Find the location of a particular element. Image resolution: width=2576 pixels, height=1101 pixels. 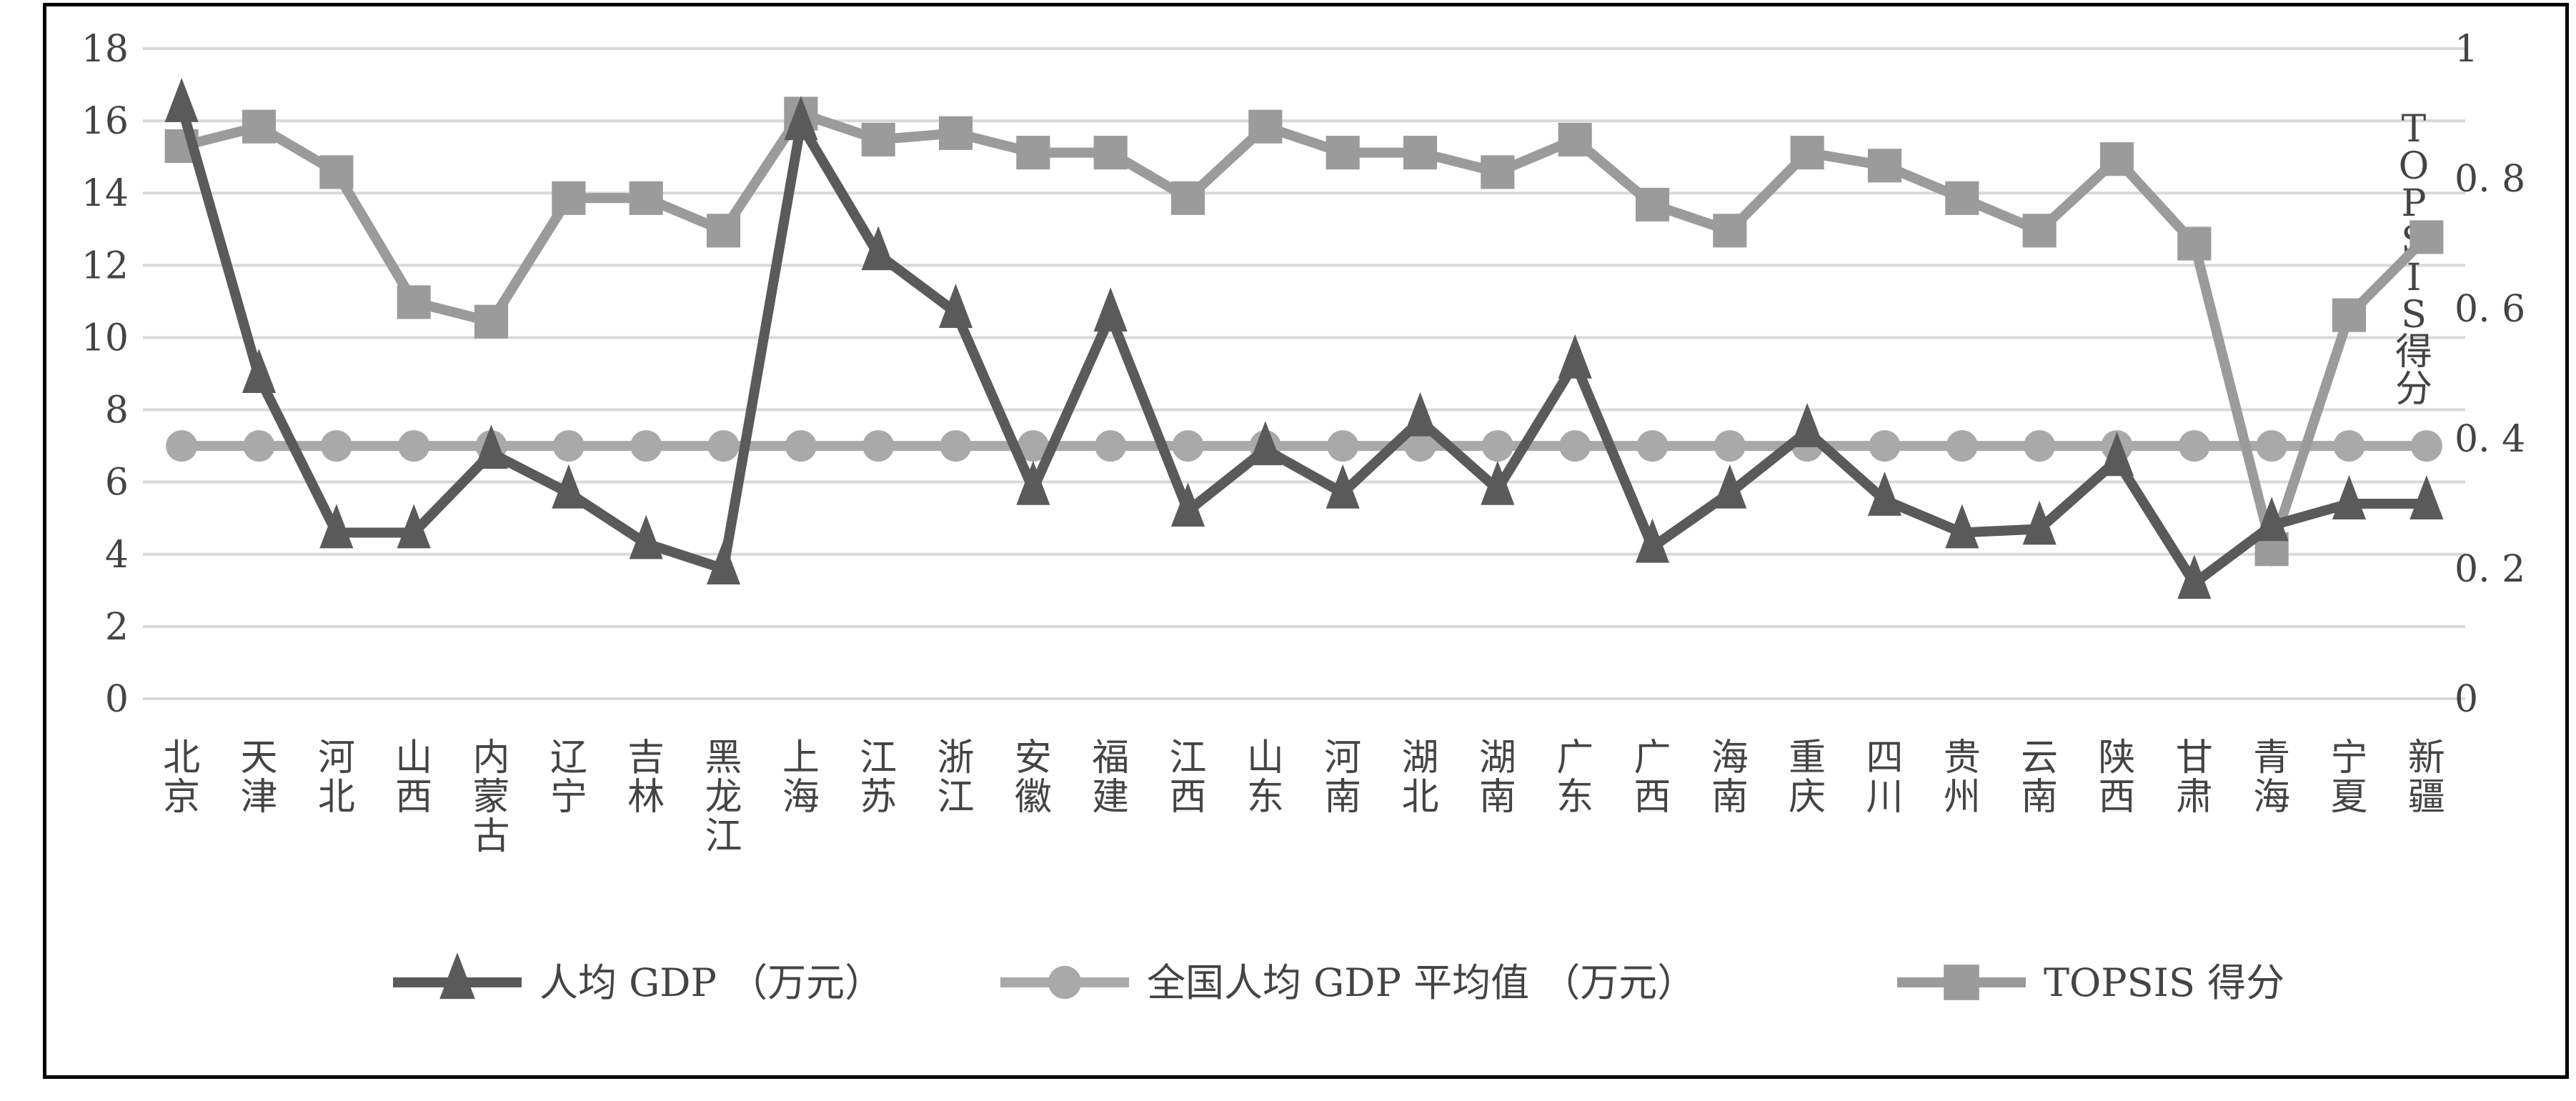

category-label-char: 山 is located at coordinates (413, 758).